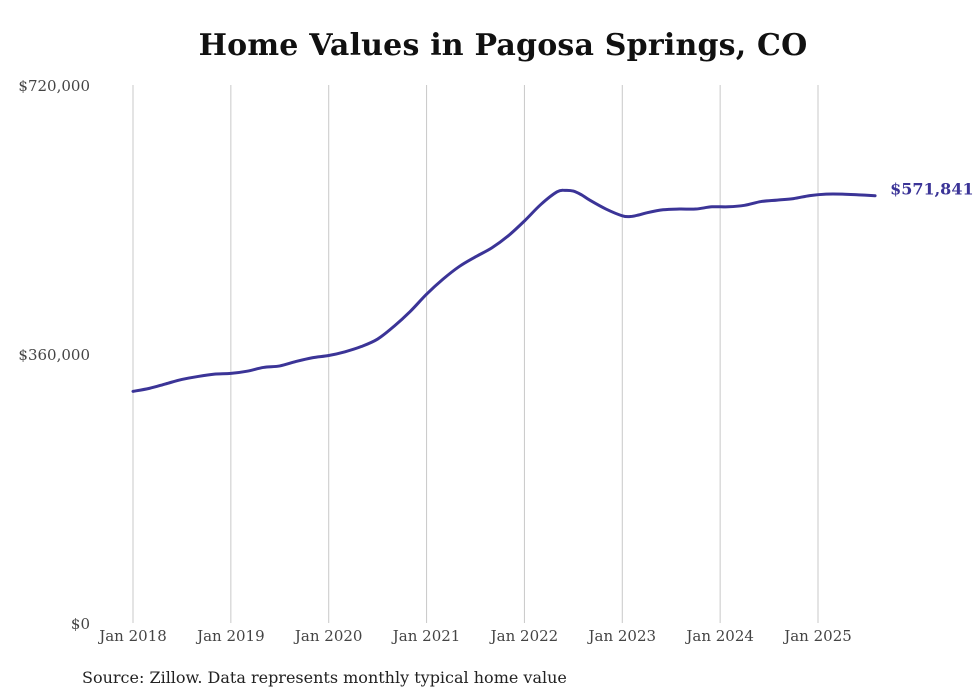 This screenshot has width=980, height=699. I want to click on y-tick-label: $360,000, so click(54, 355).